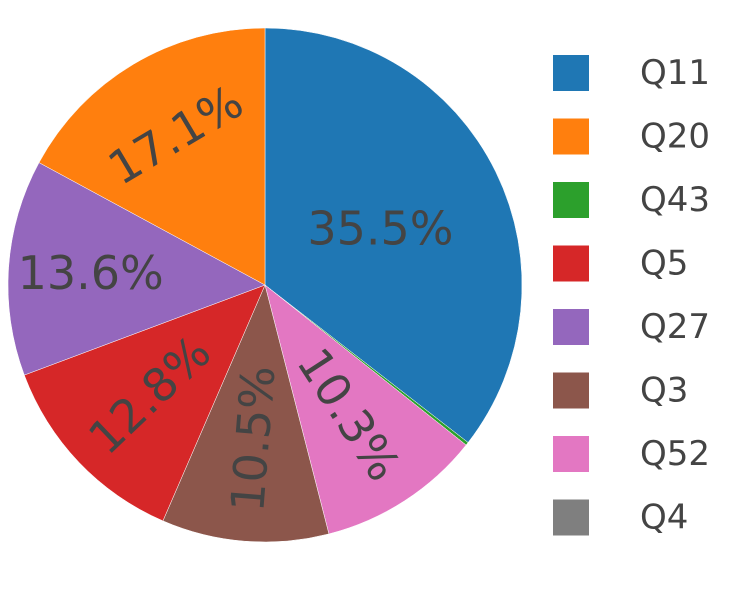 This screenshot has width=745, height=600. What do you see at coordinates (675, 454) in the screenshot?
I see `legend-label: Q52` at bounding box center [675, 454].